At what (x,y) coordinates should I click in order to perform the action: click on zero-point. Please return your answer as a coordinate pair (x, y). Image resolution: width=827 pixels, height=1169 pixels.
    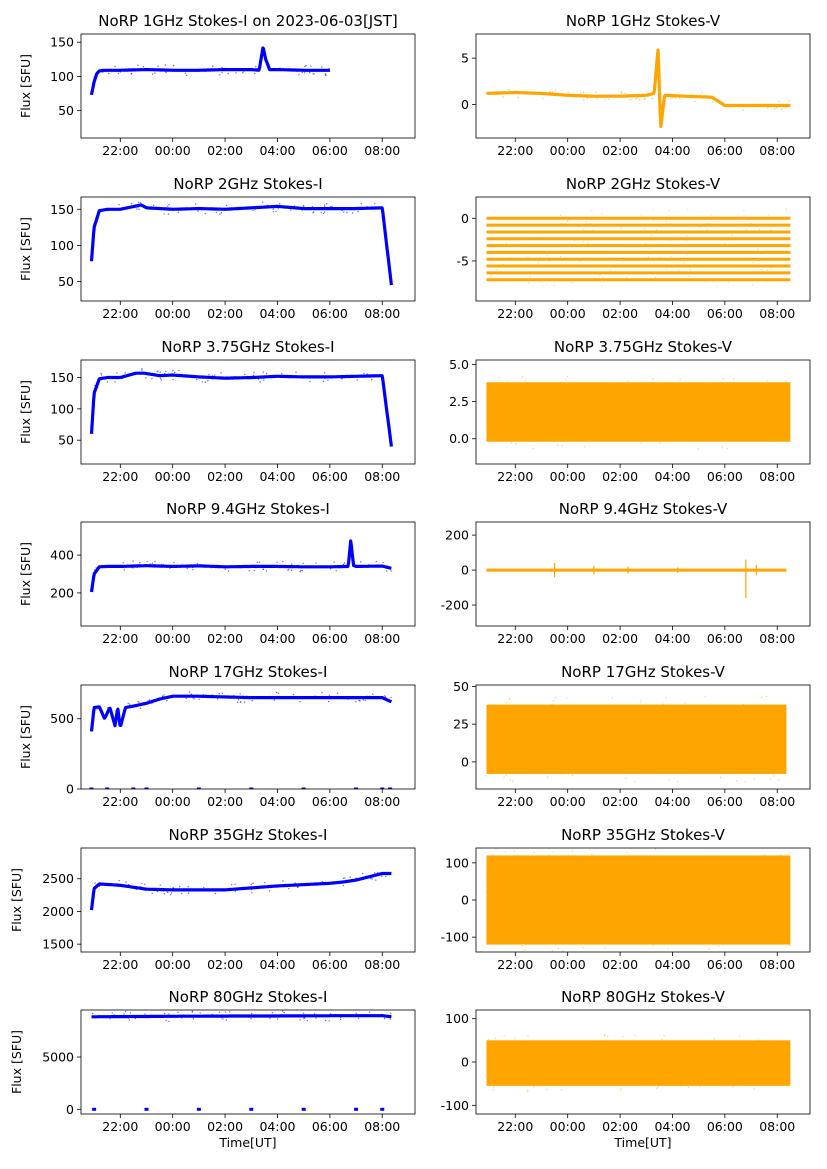
    Looking at the image, I should click on (107, 788).